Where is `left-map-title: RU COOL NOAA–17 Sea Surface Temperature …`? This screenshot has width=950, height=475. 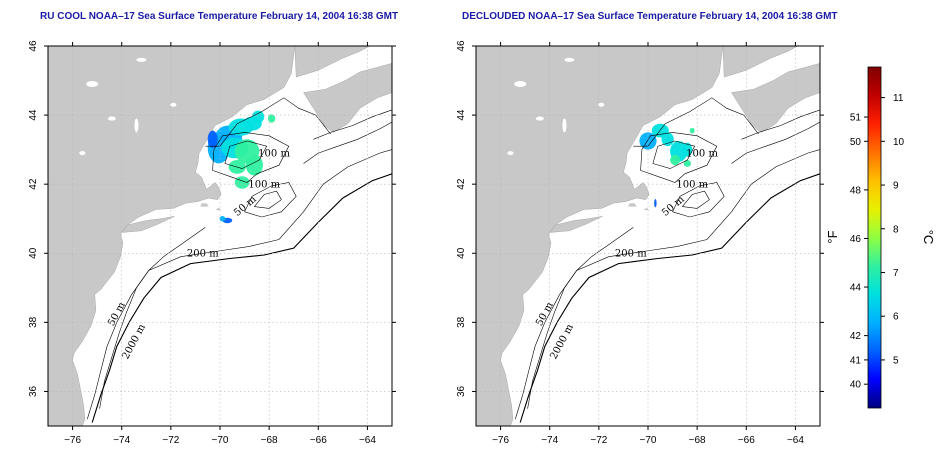 left-map-title: RU COOL NOAA–17 Sea Surface Temperature … is located at coordinates (219, 16).